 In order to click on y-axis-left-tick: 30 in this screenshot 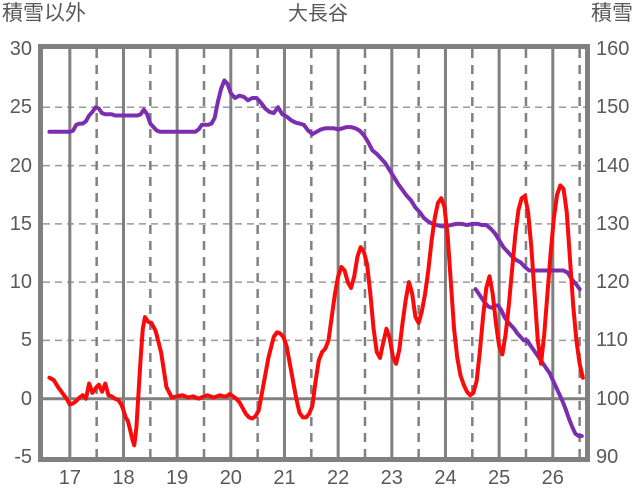, I will do `click(20, 49)`.